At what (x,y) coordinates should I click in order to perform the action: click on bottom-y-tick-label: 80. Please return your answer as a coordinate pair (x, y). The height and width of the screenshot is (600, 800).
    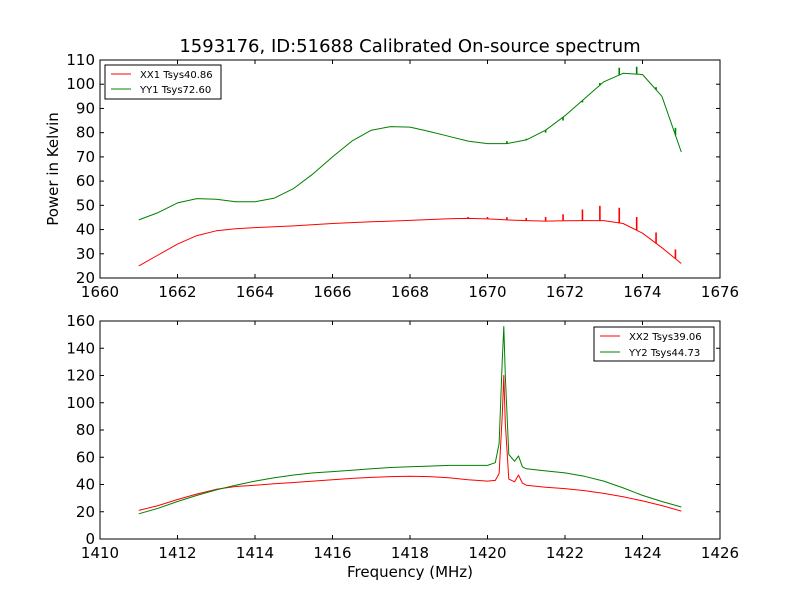
    Looking at the image, I should click on (85, 430).